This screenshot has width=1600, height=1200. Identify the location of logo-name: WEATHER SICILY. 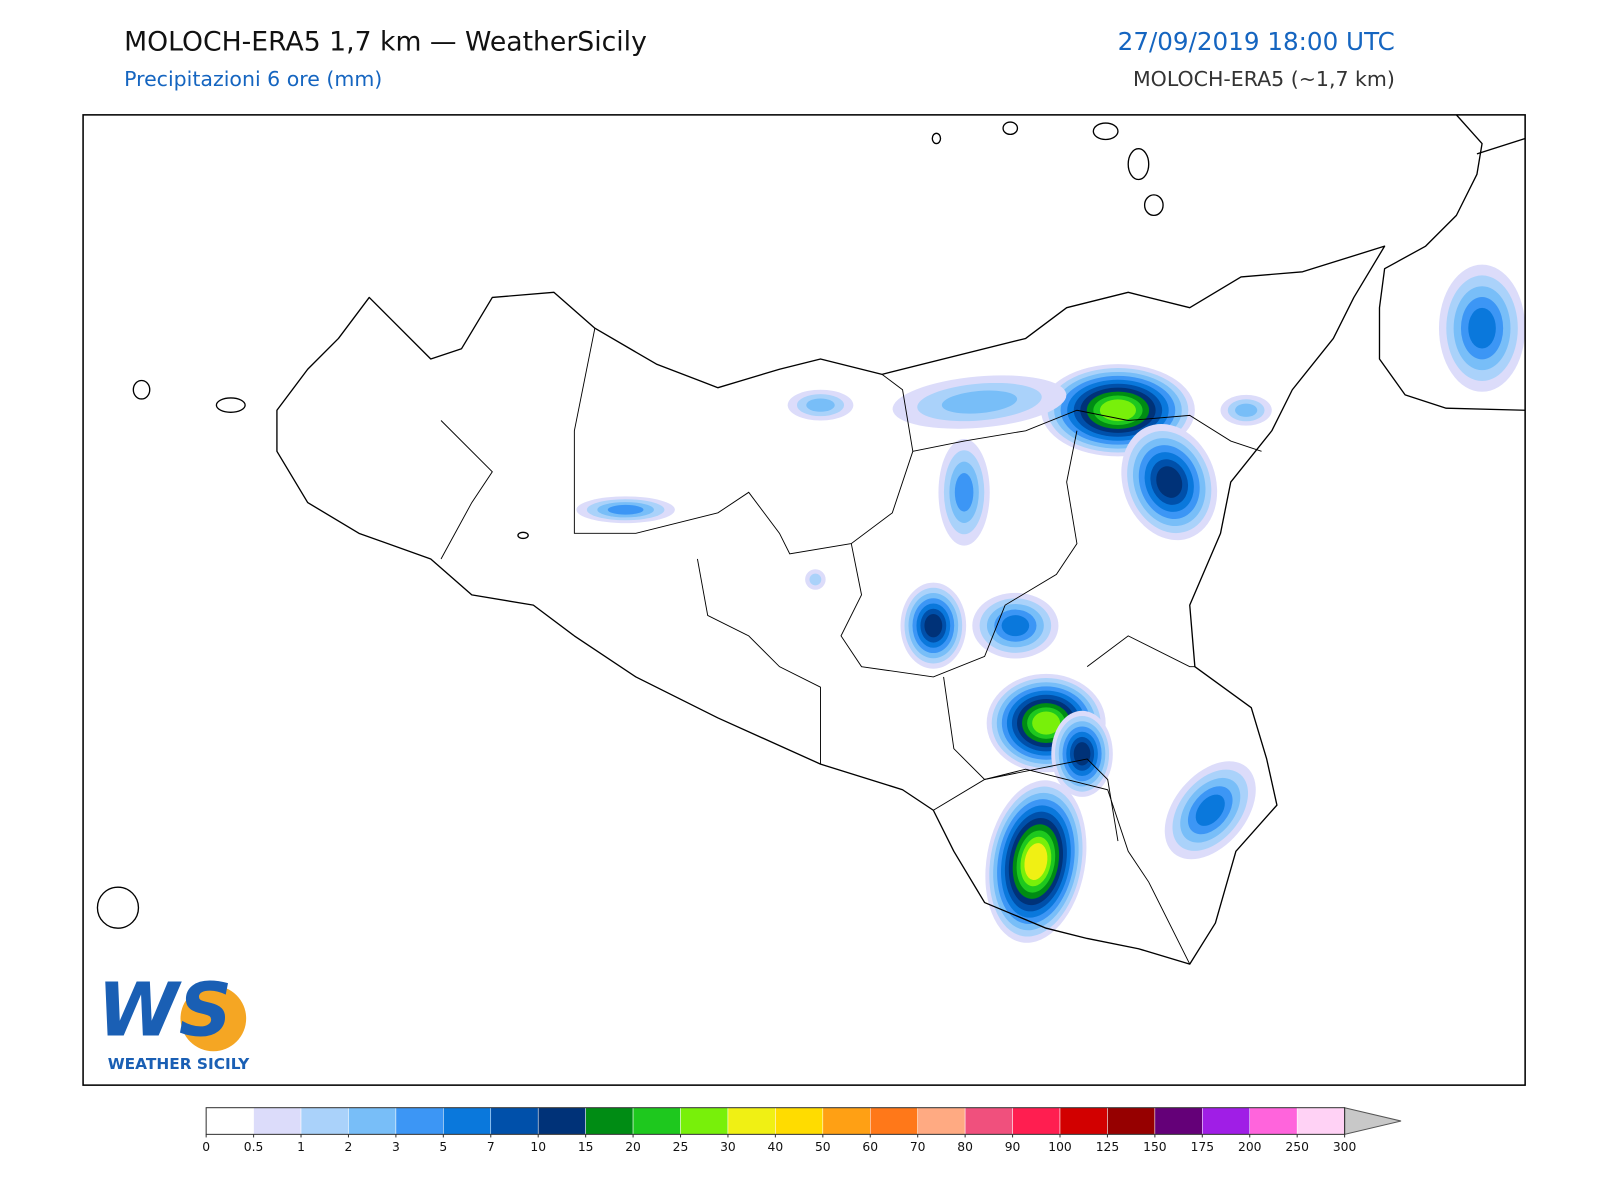
(179, 1064).